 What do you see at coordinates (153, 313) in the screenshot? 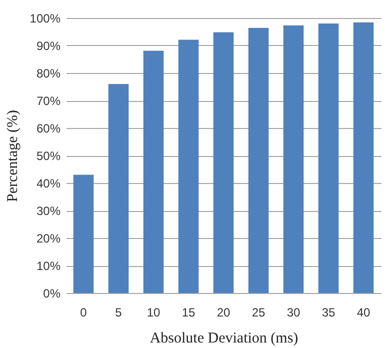
I see `x-tick-label: 10` at bounding box center [153, 313].